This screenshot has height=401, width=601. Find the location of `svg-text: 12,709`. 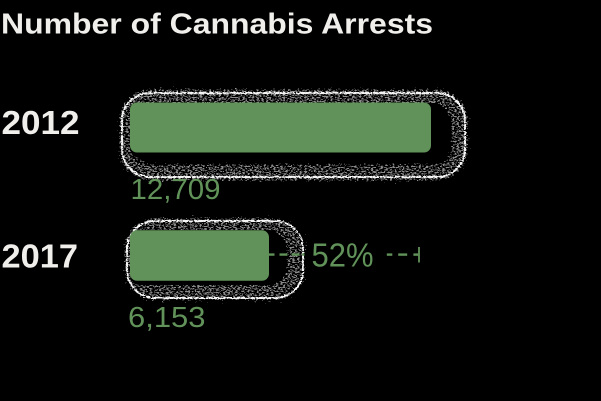

svg-text: 12,709 is located at coordinates (176, 190).